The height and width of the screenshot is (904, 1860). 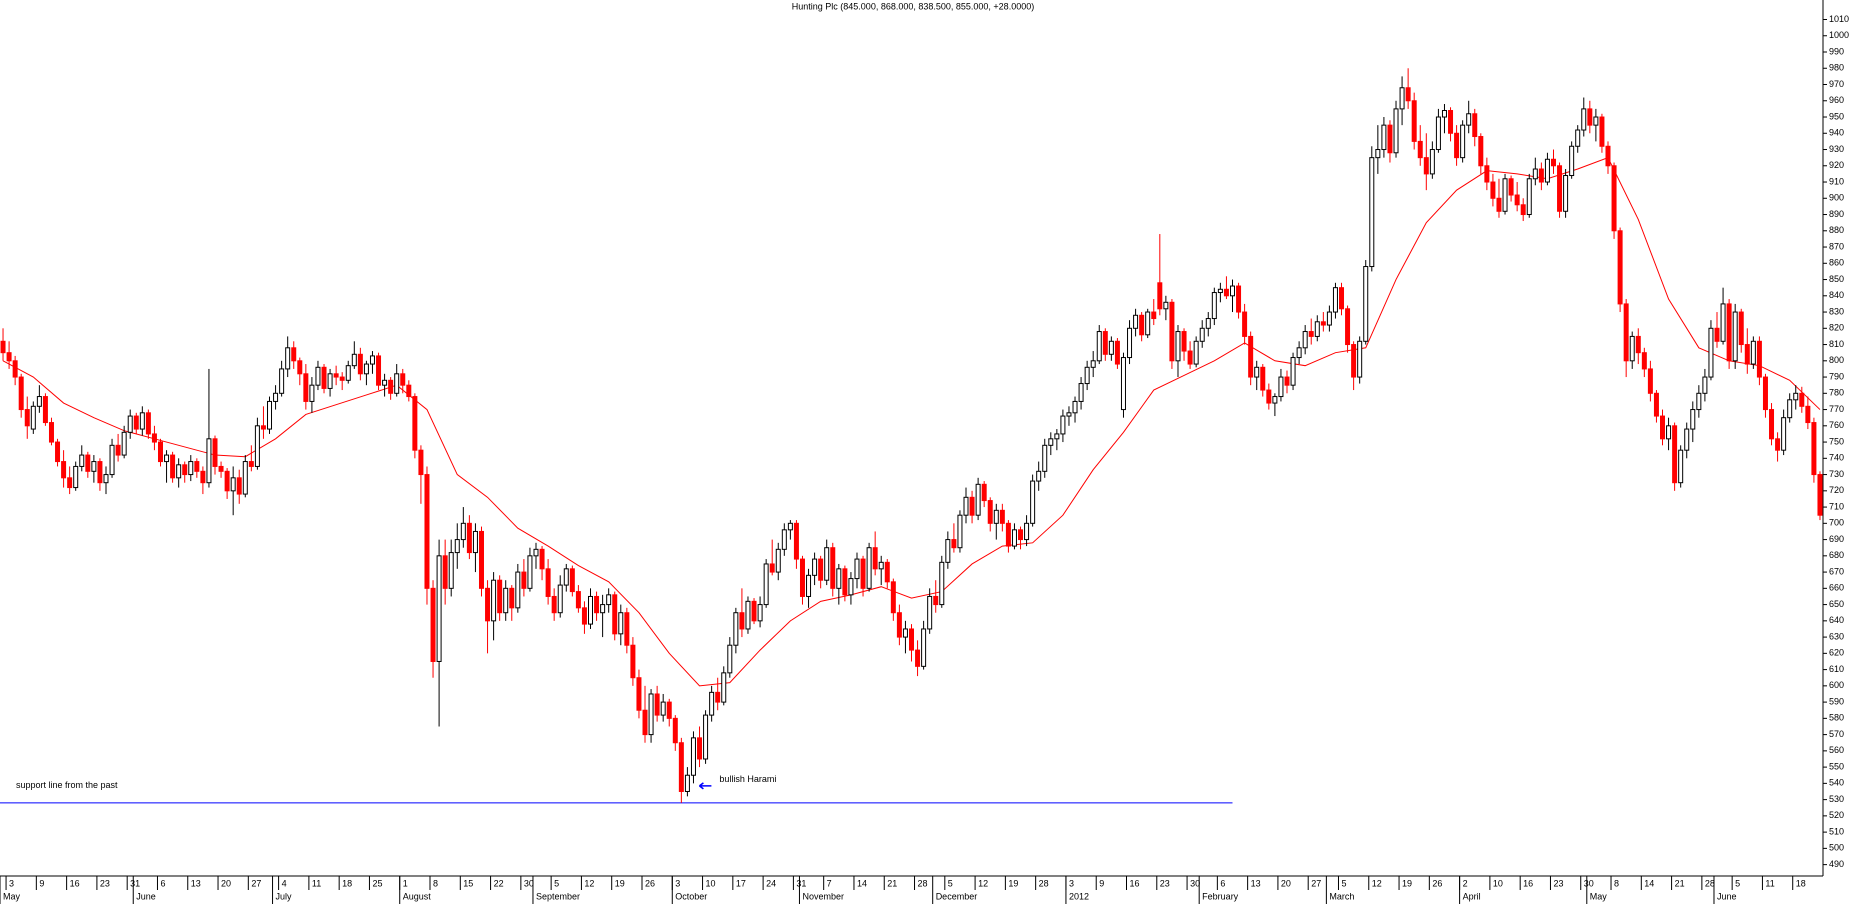 What do you see at coordinates (1013, 883) in the screenshot?
I see `x-tick-label: 19` at bounding box center [1013, 883].